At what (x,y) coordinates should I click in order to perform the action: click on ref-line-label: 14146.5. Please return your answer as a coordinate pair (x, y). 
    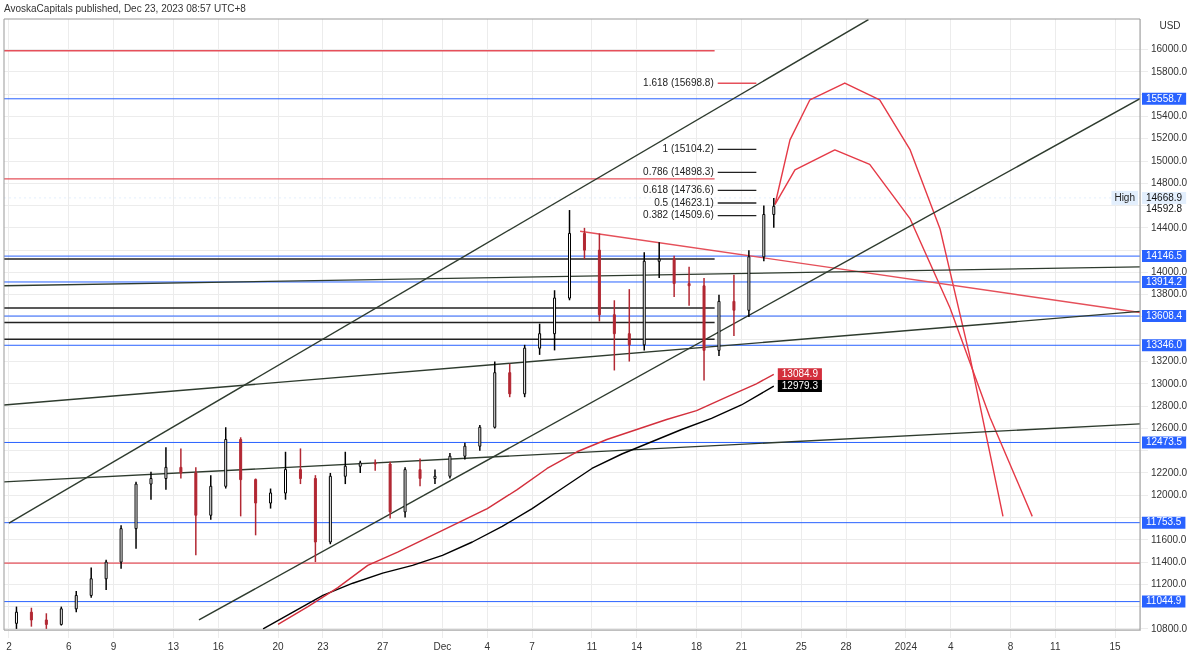
    Looking at the image, I should click on (1164, 255).